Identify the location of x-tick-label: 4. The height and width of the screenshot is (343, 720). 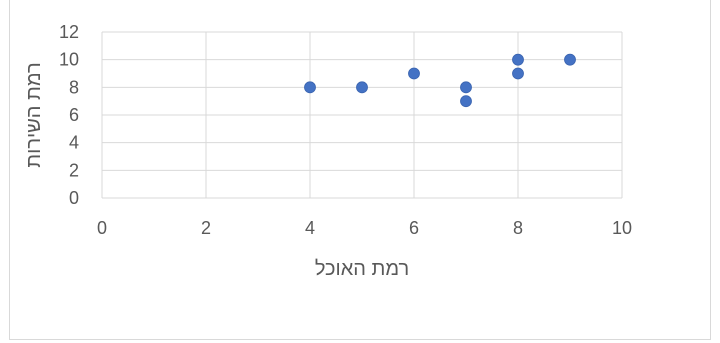
(310, 228).